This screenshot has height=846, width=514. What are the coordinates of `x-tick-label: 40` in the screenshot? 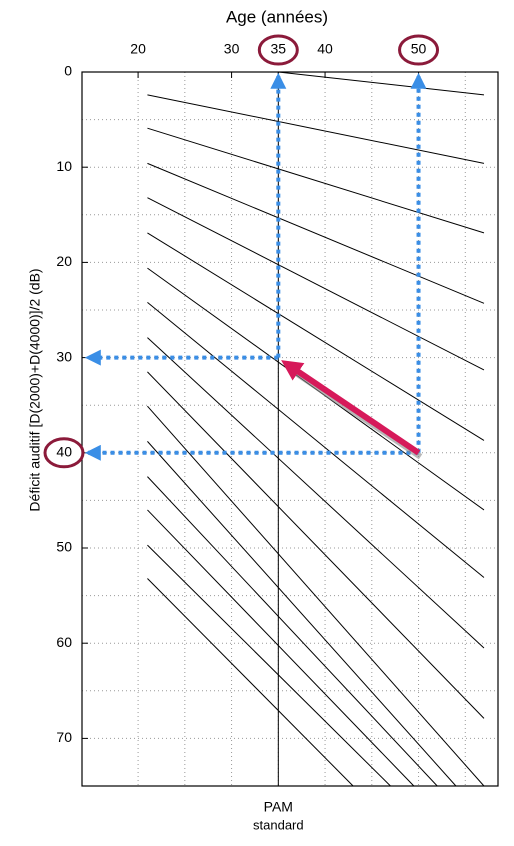 It's located at (325, 49).